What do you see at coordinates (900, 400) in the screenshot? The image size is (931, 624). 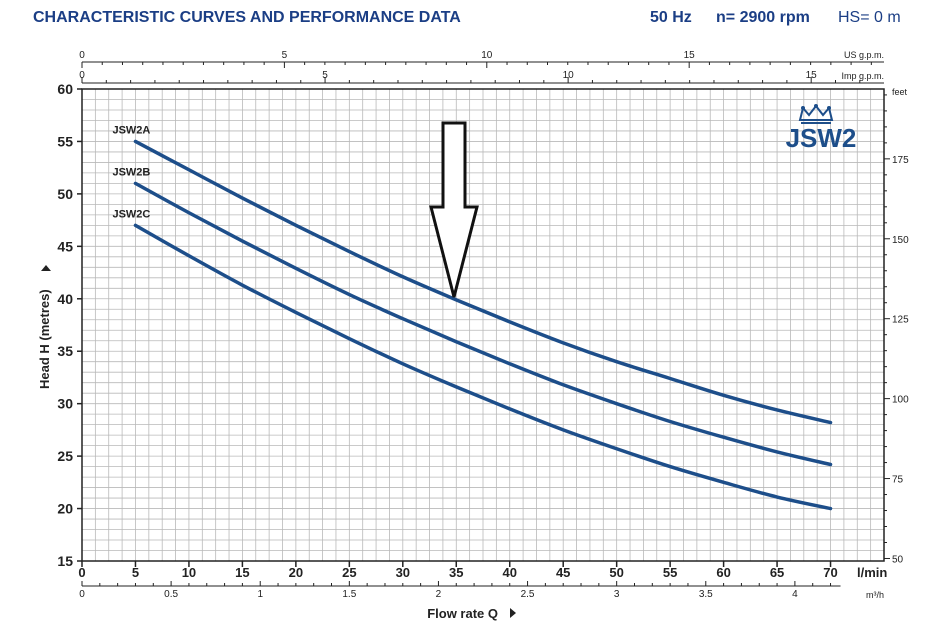 I see `feet-tick-label: 100` at bounding box center [900, 400].